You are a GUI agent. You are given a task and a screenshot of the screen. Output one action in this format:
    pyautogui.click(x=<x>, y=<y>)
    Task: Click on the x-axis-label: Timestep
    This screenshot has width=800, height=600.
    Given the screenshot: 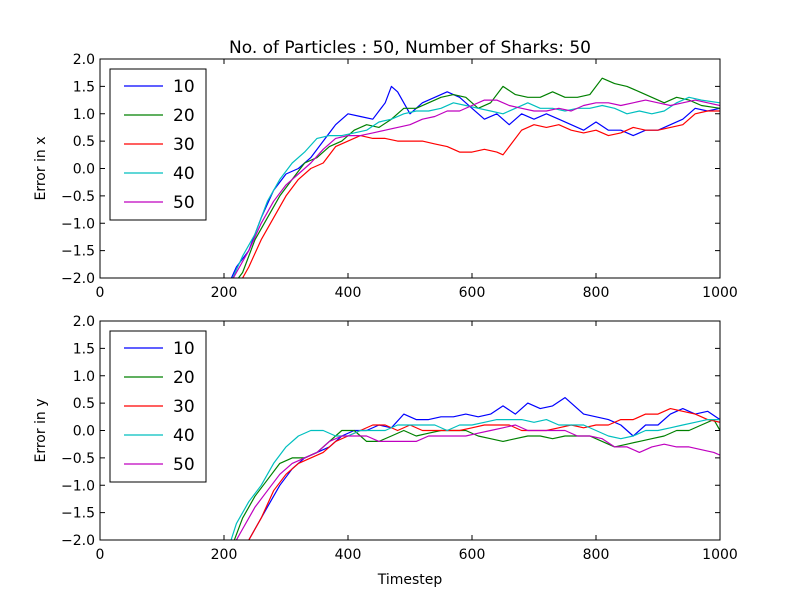 What is the action you would take?
    pyautogui.click(x=410, y=580)
    